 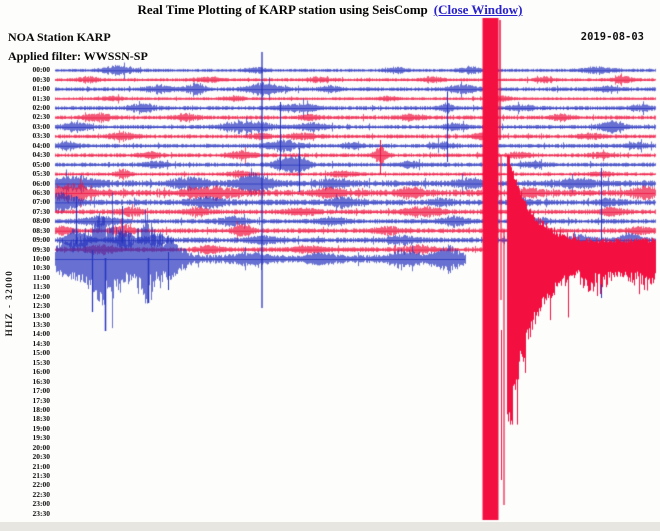 I want to click on page-bottom-strip, so click(x=330, y=526).